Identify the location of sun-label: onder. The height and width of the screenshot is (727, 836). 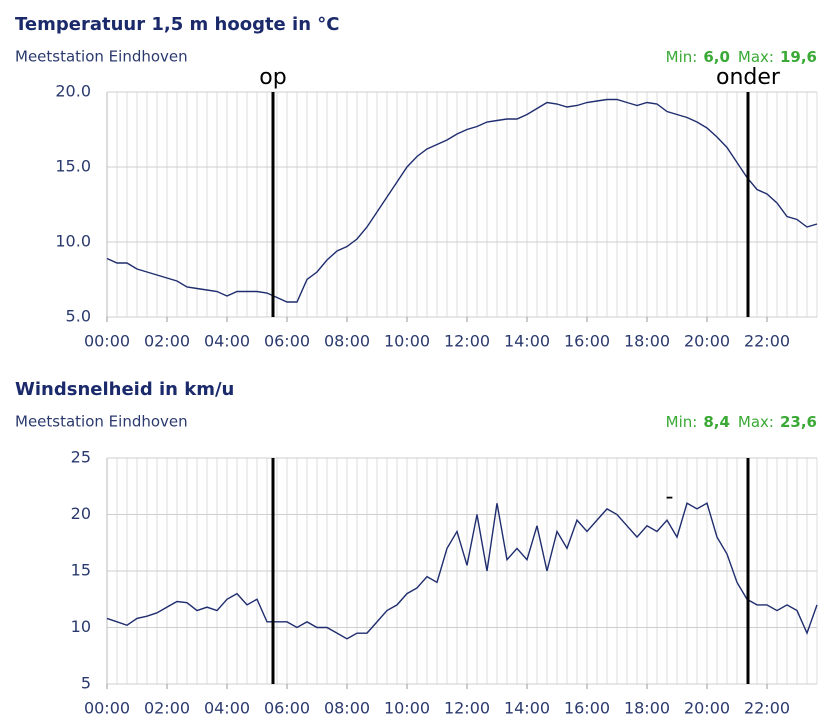
(748, 77).